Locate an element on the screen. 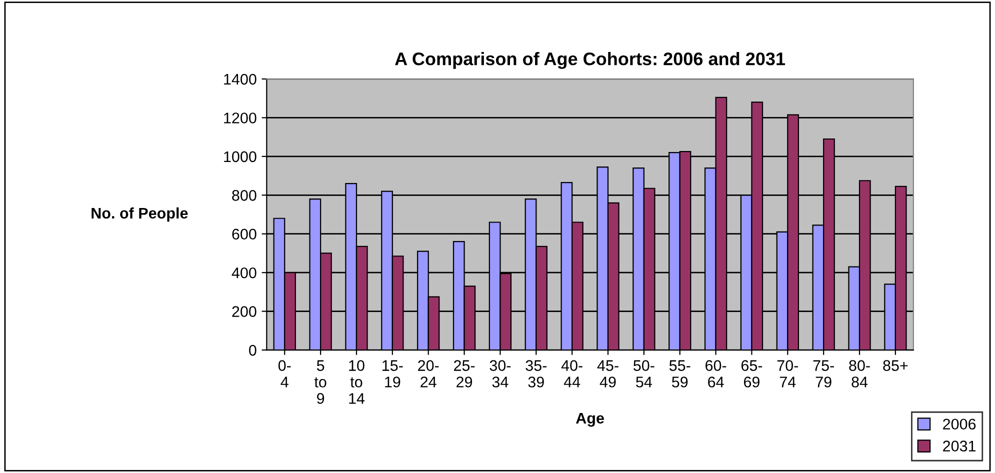  x-tick-label: 45-49 is located at coordinates (607, 374).